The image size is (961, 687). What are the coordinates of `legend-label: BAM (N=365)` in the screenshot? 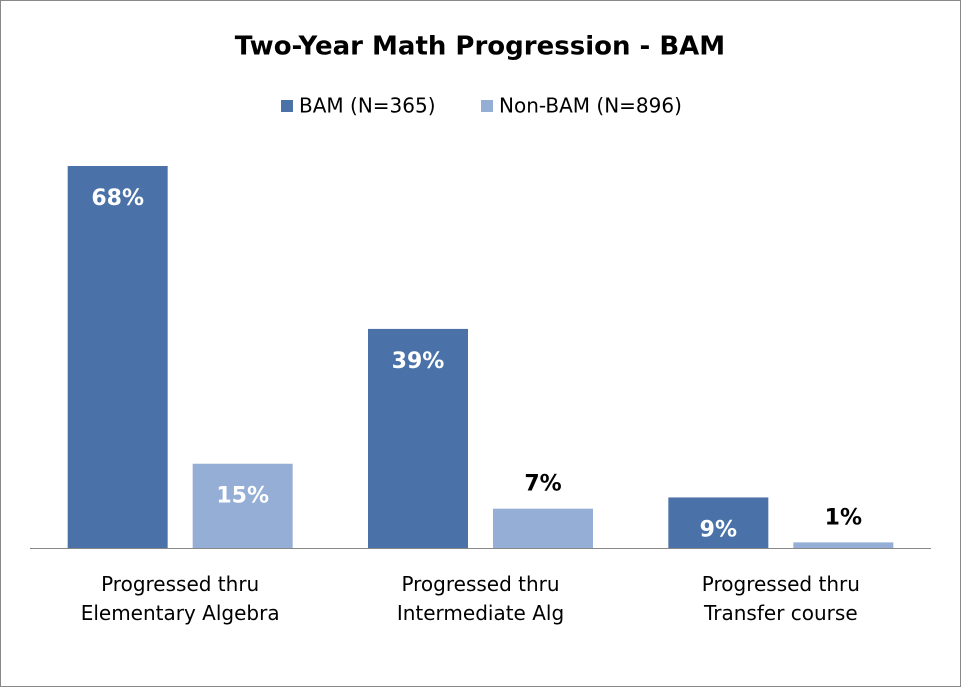 It's located at (367, 106).